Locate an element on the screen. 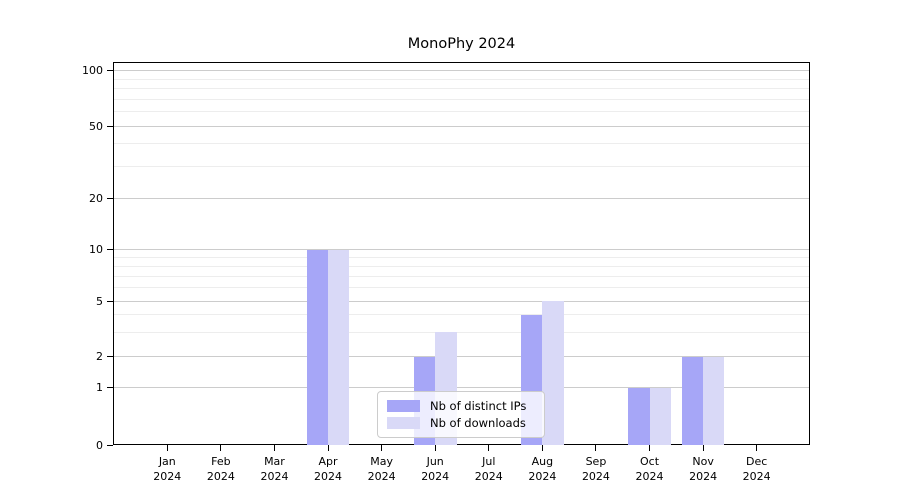  x-tick-label: Jul 2024 is located at coordinates (489, 469).